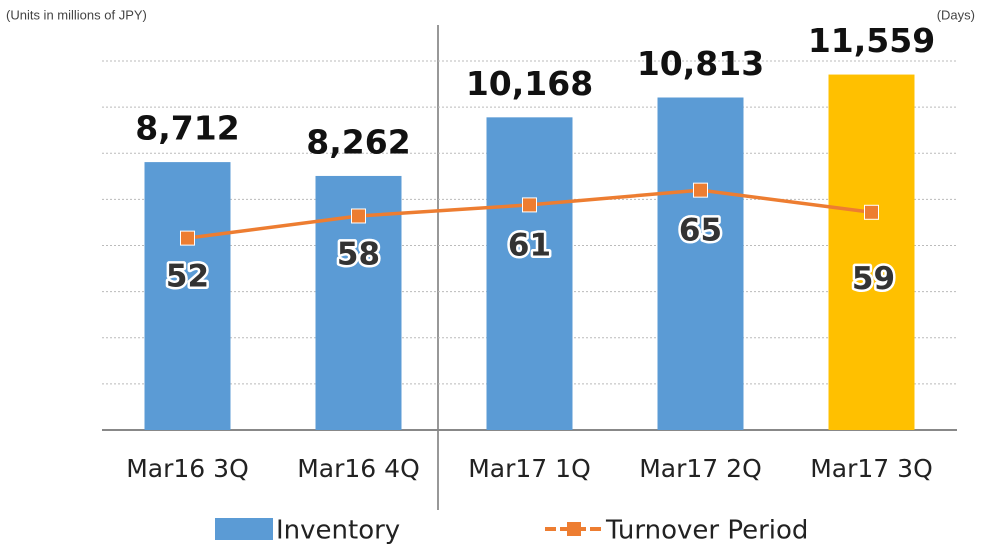  Describe the element at coordinates (871, 468) in the screenshot. I see `x-tick-label: Mar17 3Q` at that location.